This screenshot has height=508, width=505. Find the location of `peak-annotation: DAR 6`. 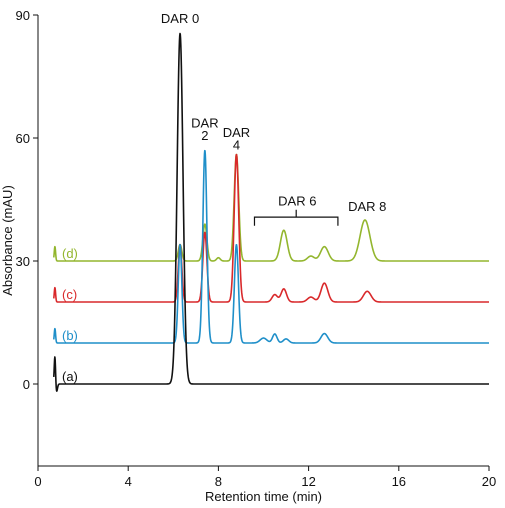

peak-annotation: DAR 6 is located at coordinates (297, 201).